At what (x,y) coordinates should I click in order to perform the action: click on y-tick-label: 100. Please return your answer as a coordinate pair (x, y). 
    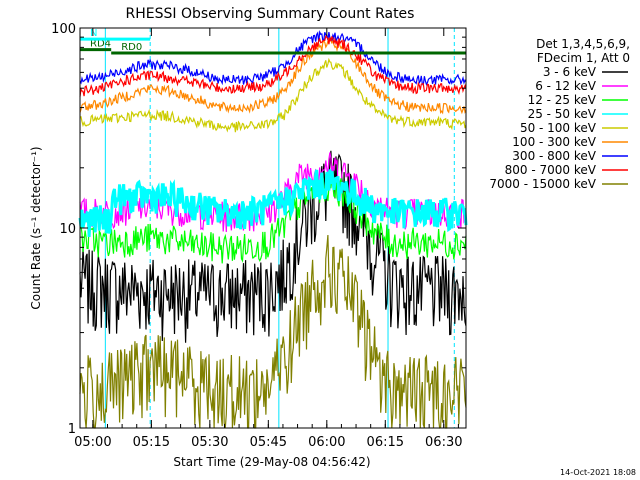
    Looking at the image, I should click on (63, 29).